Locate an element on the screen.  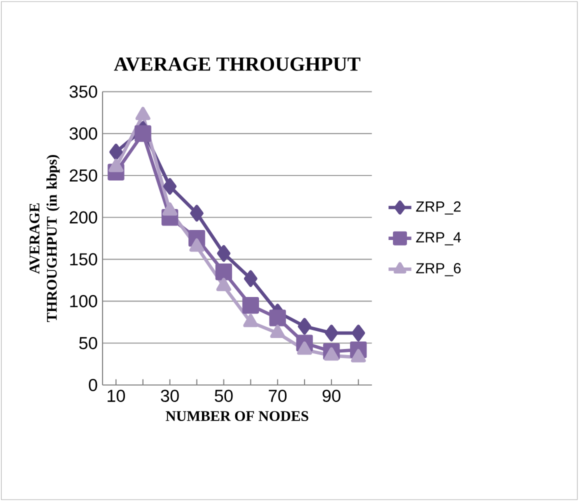
y-tick-label: 200 is located at coordinates (84, 217).